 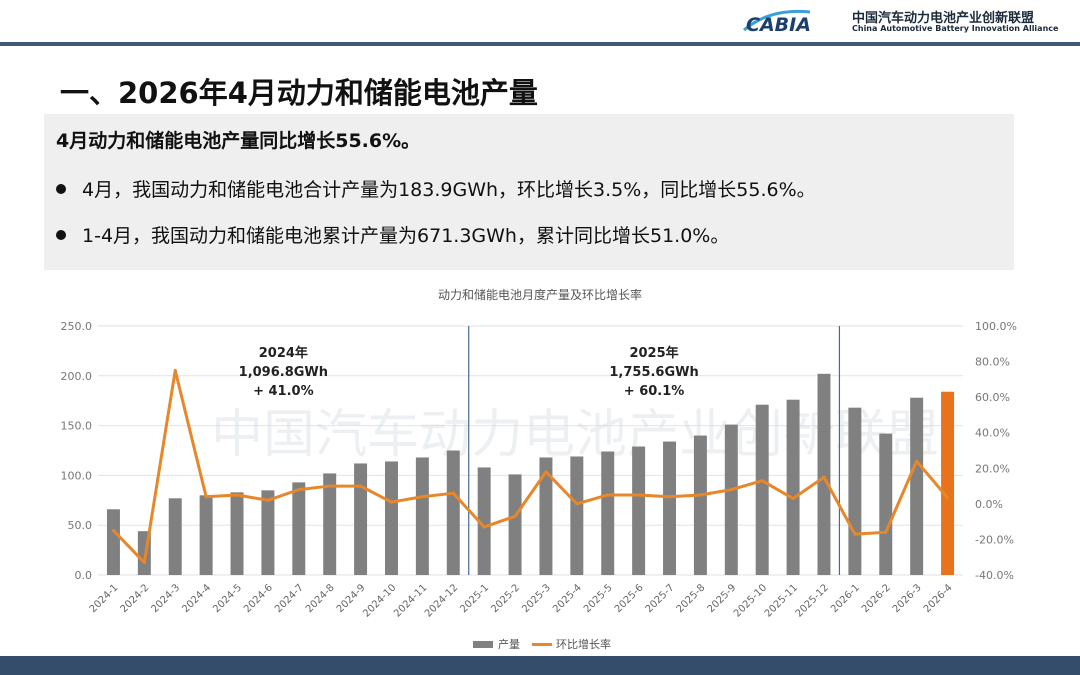 I want to click on year-annotation: 1,755.6GWh, so click(x=653, y=372).